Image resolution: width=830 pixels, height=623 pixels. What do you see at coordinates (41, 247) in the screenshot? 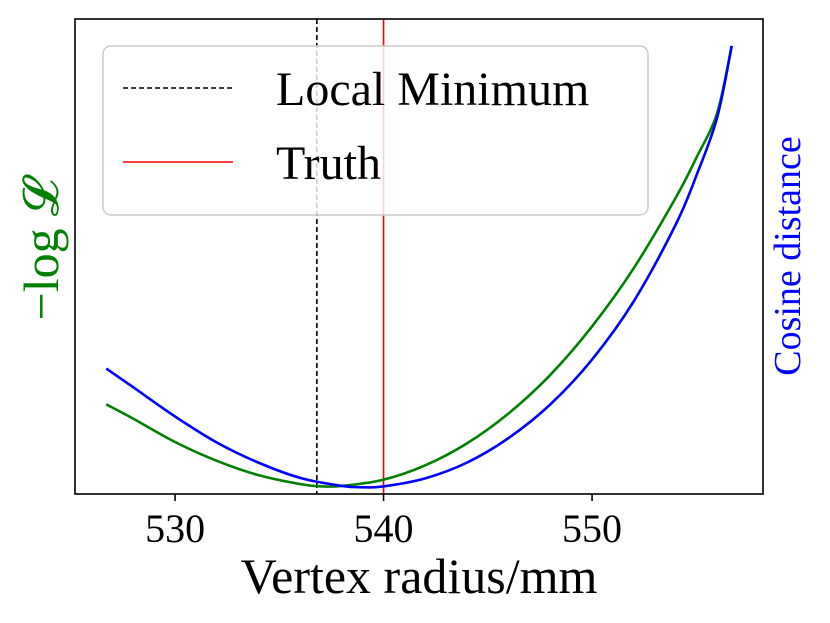
I see `y-axis-label-left: −log 𝓛` at bounding box center [41, 247].